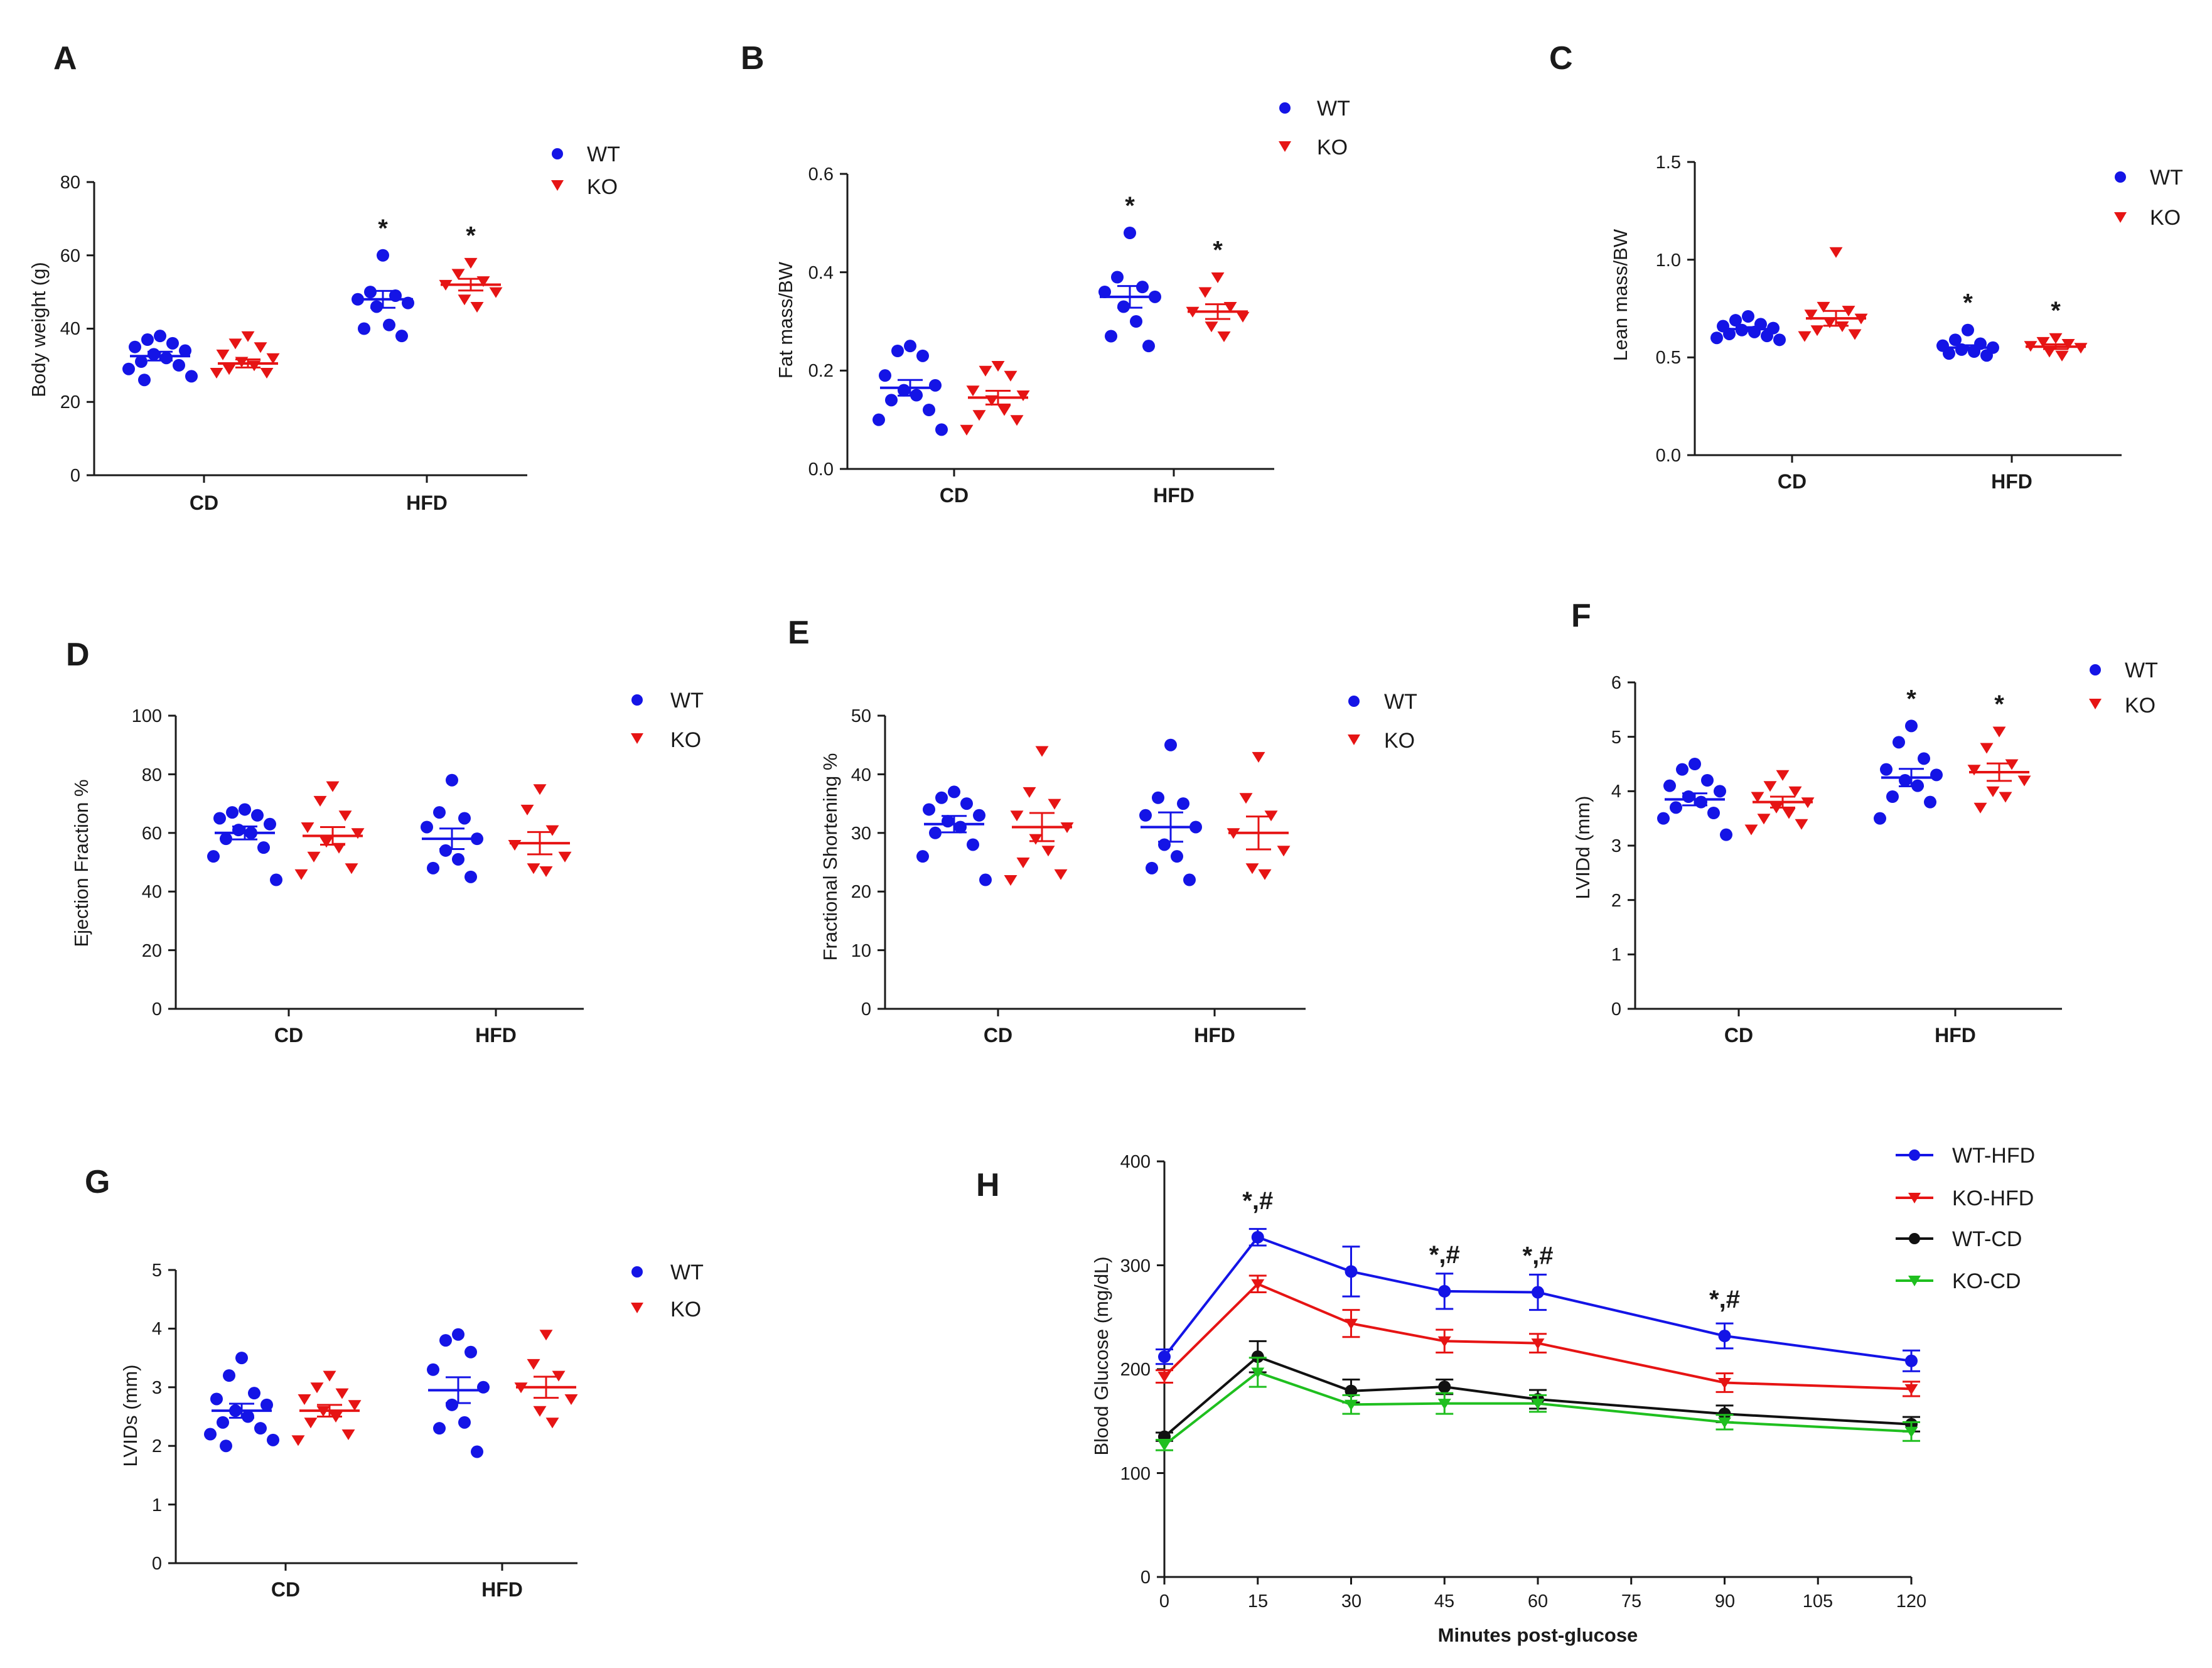 The width and height of the screenshot is (2212, 1668). What do you see at coordinates (1914, 1155) in the screenshot?
I see `legend-marker-wt-hfd` at bounding box center [1914, 1155].